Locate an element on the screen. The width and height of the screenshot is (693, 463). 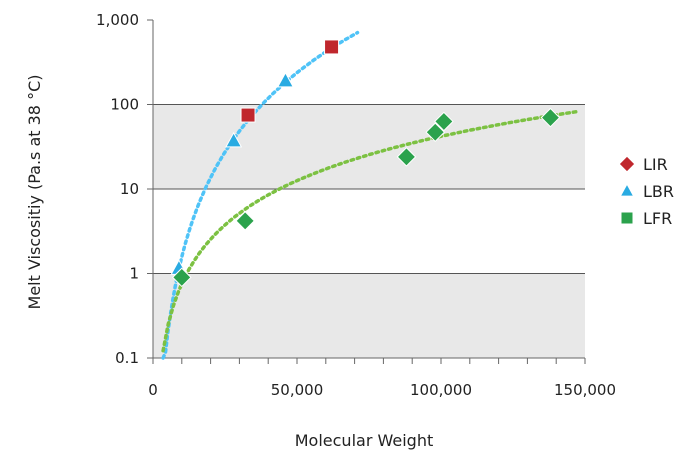
y-tick-label: 0.1 is located at coordinates (127, 358).